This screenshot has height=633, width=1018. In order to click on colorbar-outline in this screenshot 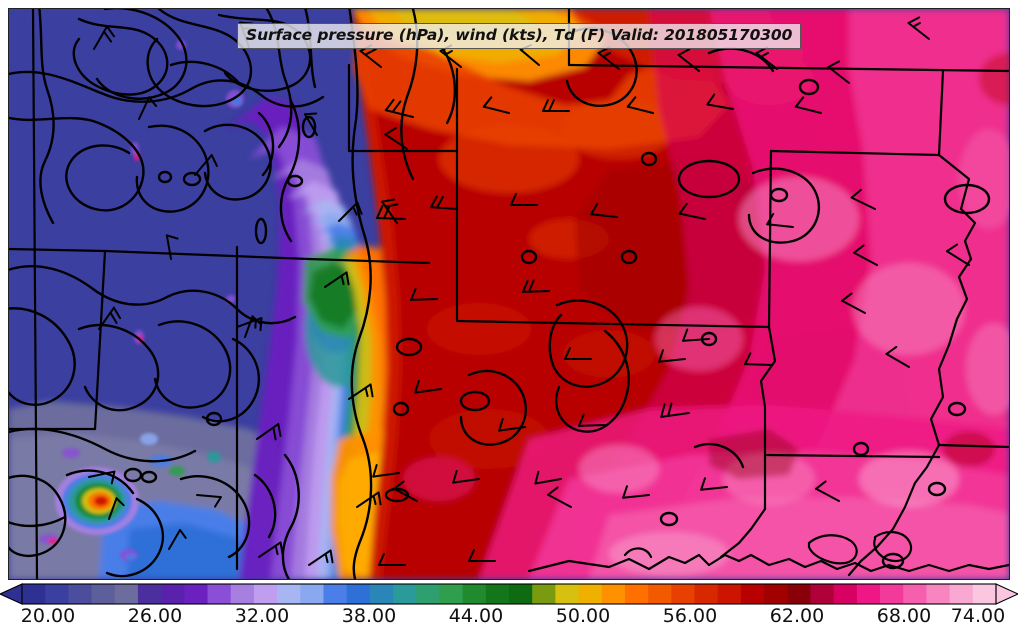, I will do `click(509, 594)`.